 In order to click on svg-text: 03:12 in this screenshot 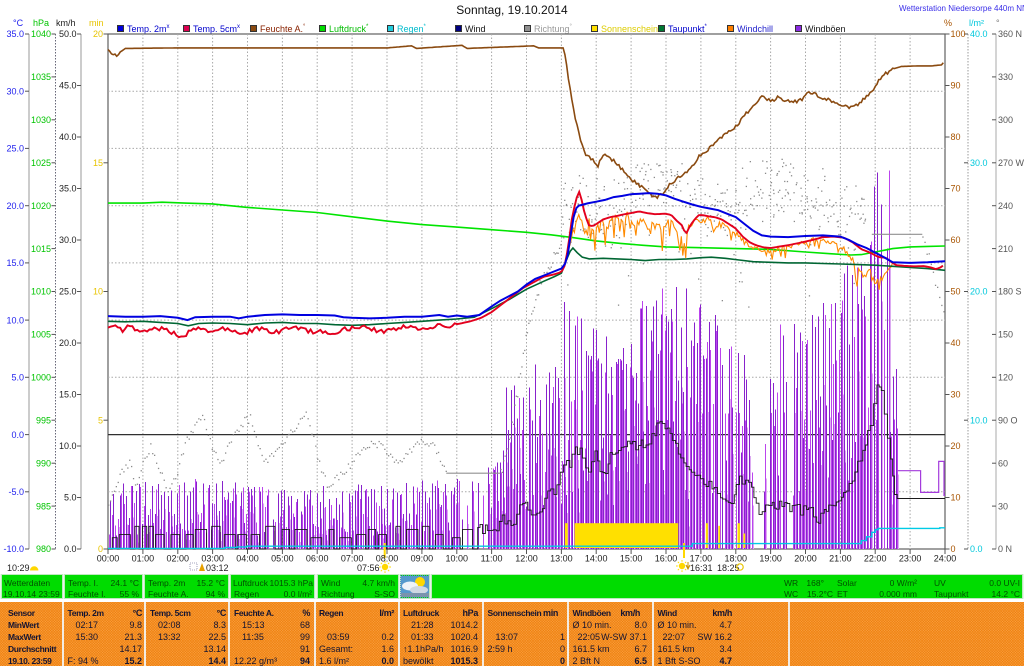, I will do `click(217, 568)`.